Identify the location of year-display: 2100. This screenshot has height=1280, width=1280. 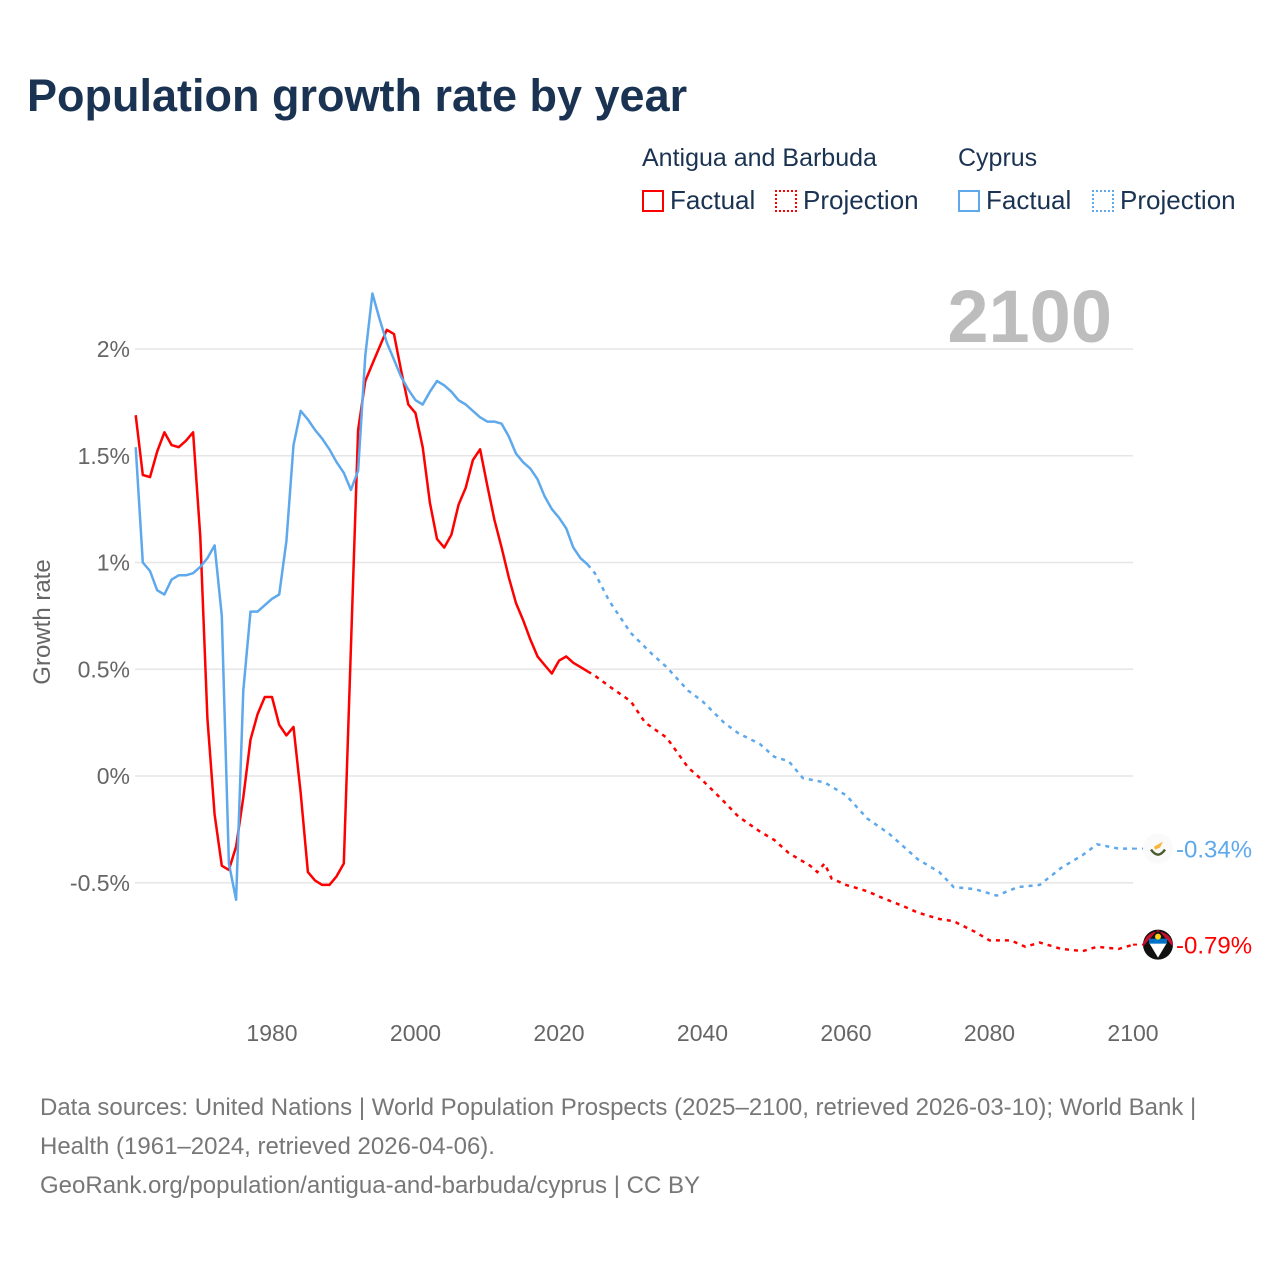
(1029, 316).